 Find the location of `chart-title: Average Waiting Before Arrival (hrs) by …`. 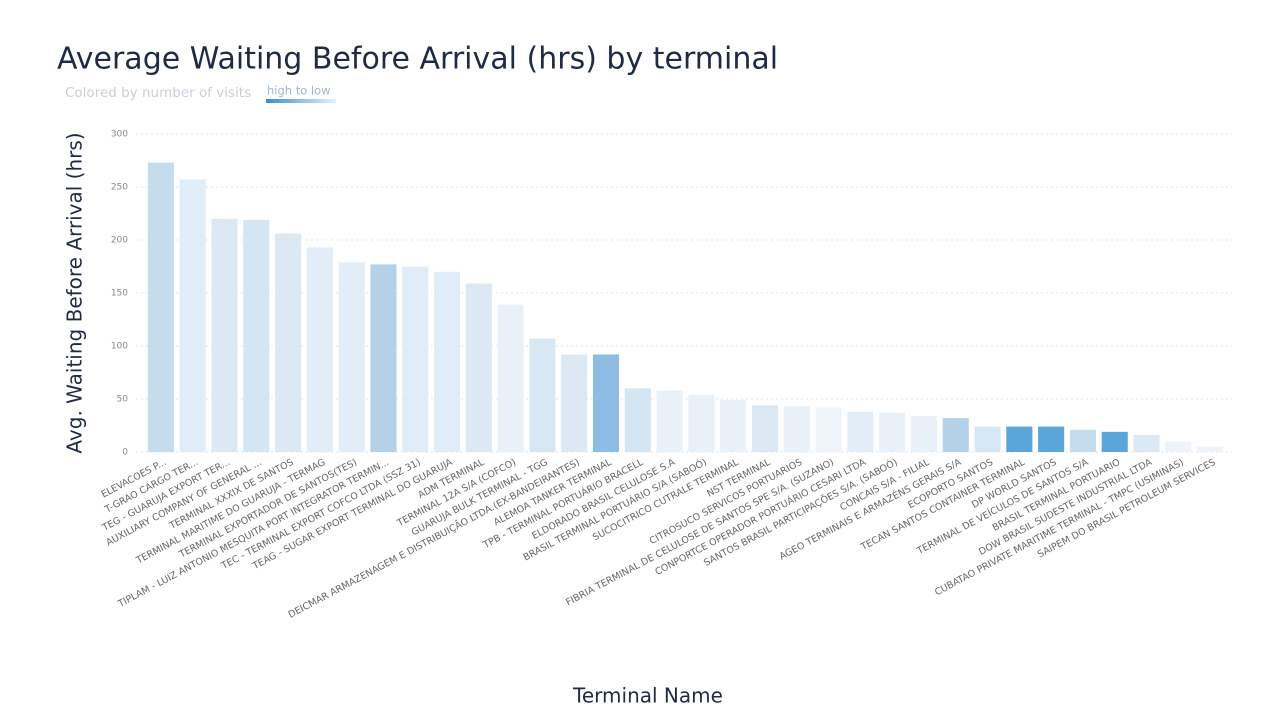

chart-title: Average Waiting Before Arrival (hrs) by … is located at coordinates (417, 59).